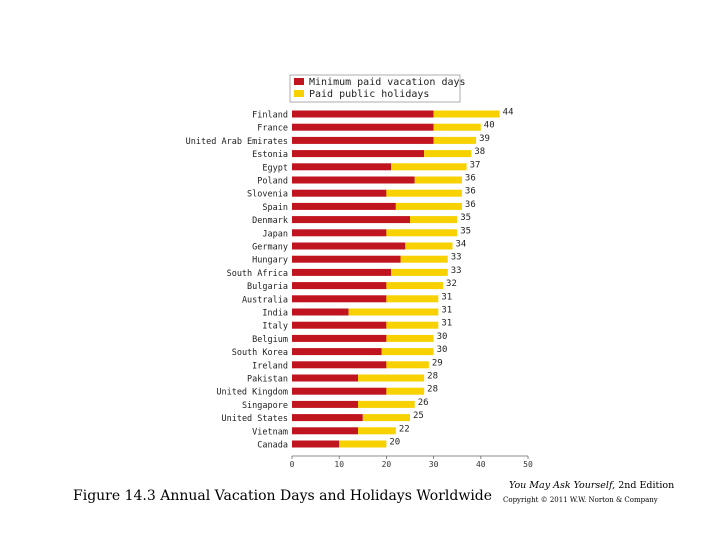  I want to click on legend-swatch-minimum-paid-vacation-days, so click(299, 81).